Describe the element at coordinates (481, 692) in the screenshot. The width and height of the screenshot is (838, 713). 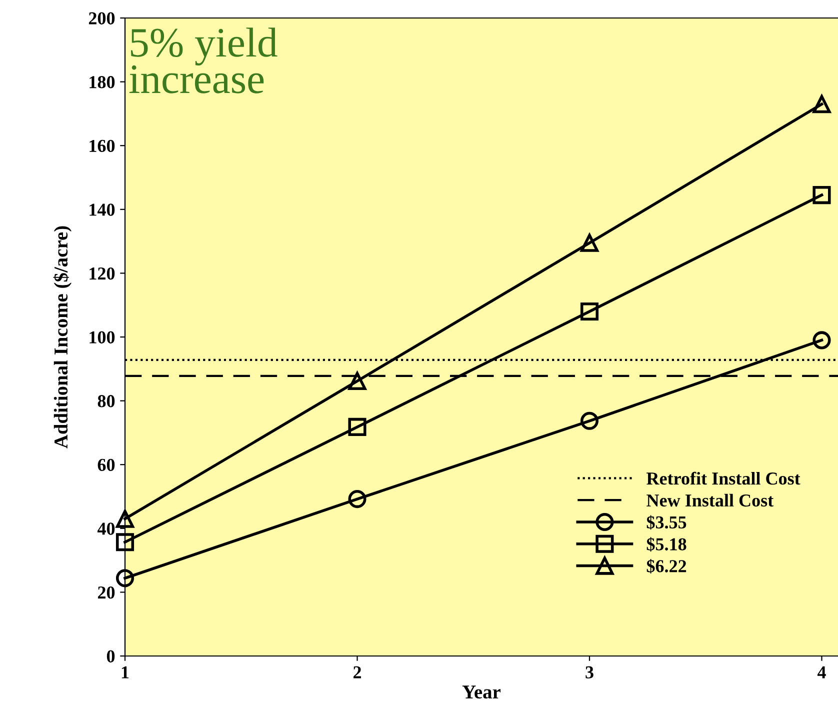
I see `x-axis-title: Year` at that location.